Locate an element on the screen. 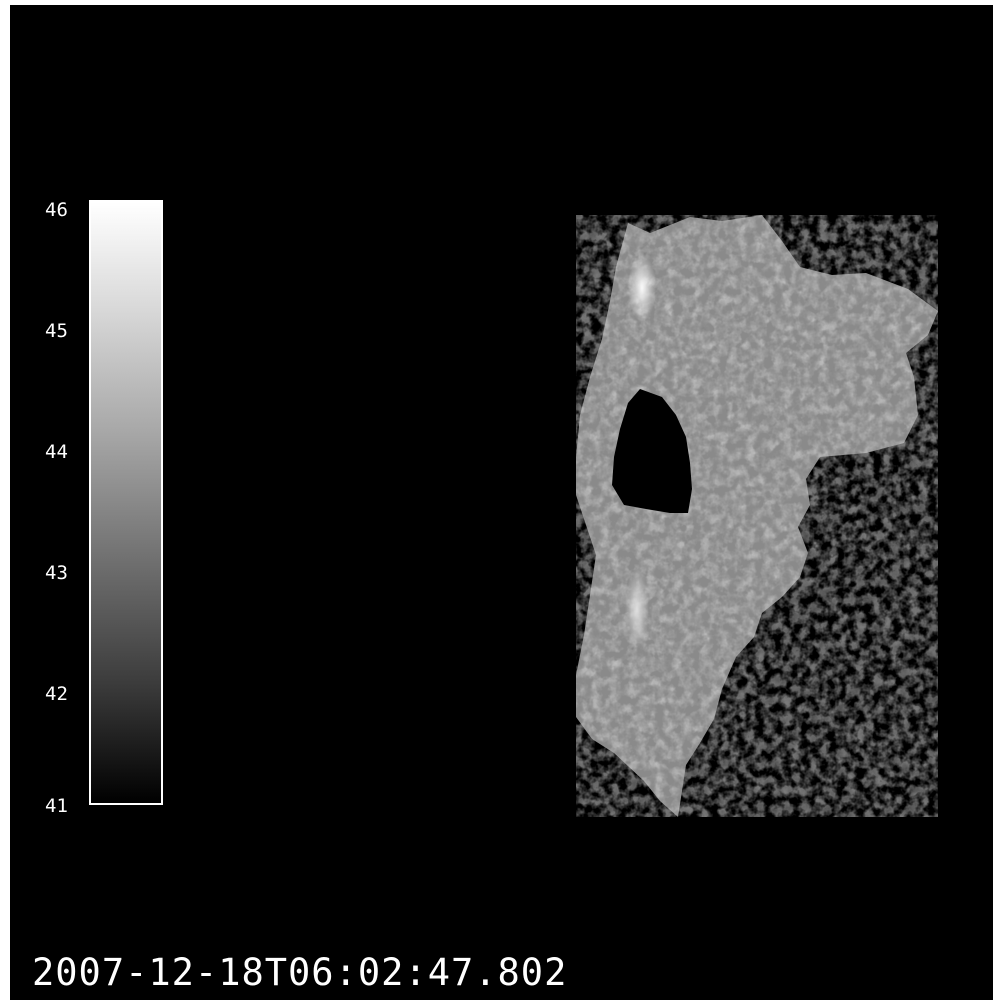 The width and height of the screenshot is (993, 1000). dark-cavity is located at coordinates (652, 451).